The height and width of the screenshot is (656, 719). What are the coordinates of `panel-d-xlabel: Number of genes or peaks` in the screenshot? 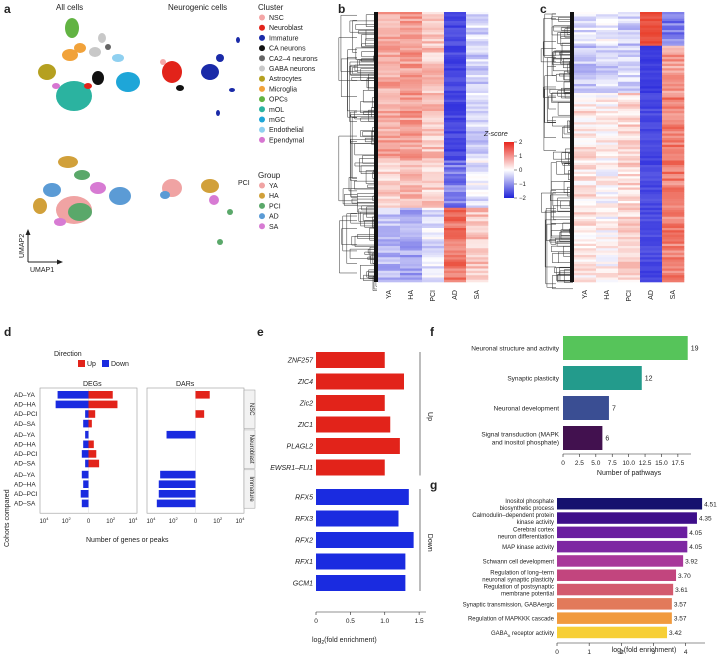 It's located at (127, 540).